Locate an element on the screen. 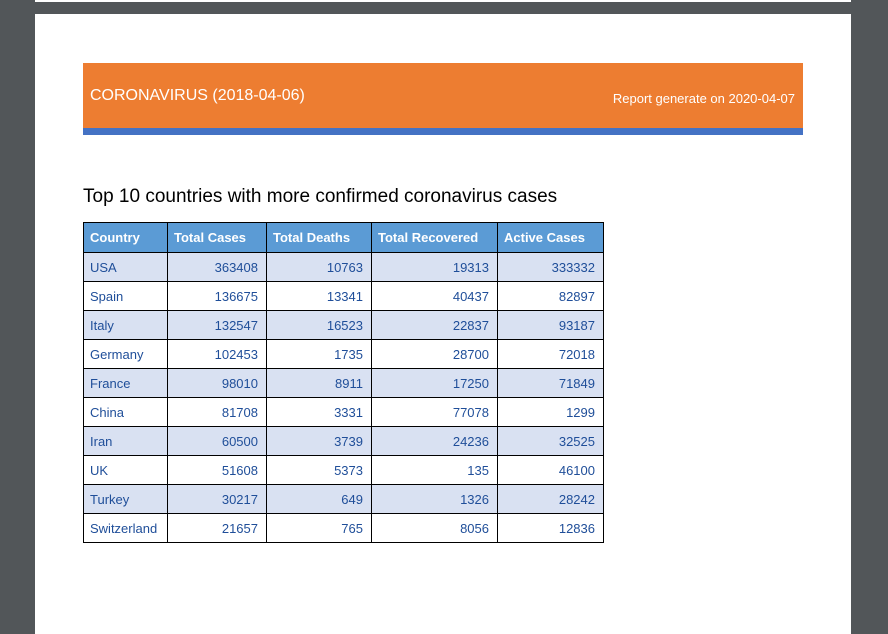  cell-total-recovered: 22837 is located at coordinates (434, 325).